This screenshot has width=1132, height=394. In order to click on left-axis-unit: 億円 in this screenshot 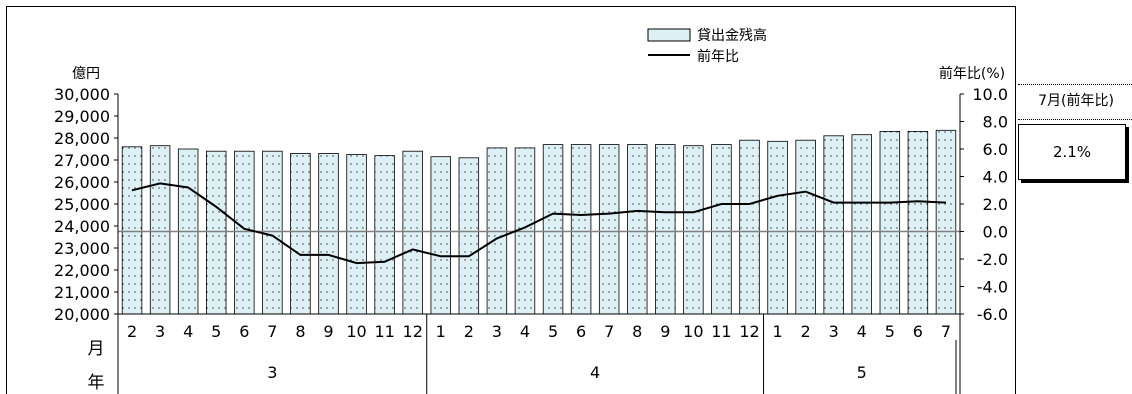, I will do `click(86, 74)`.